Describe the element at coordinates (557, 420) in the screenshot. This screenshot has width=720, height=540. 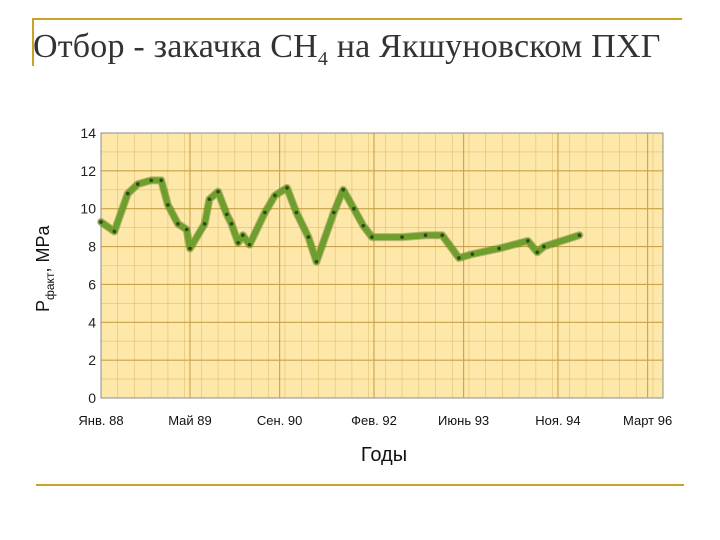
I see `x-tick-label: Ноя. 94` at that location.